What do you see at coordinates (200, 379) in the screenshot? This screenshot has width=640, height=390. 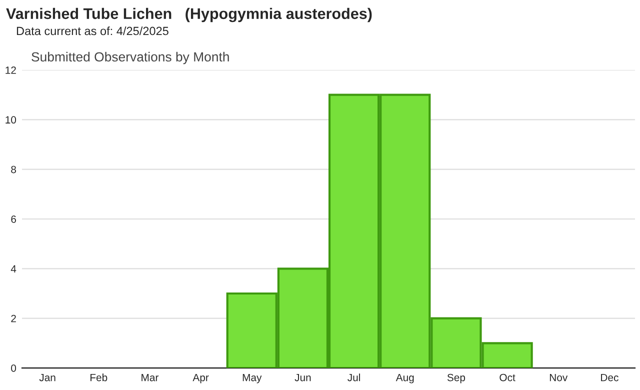 I see `x-tick-label: Apr` at bounding box center [200, 379].